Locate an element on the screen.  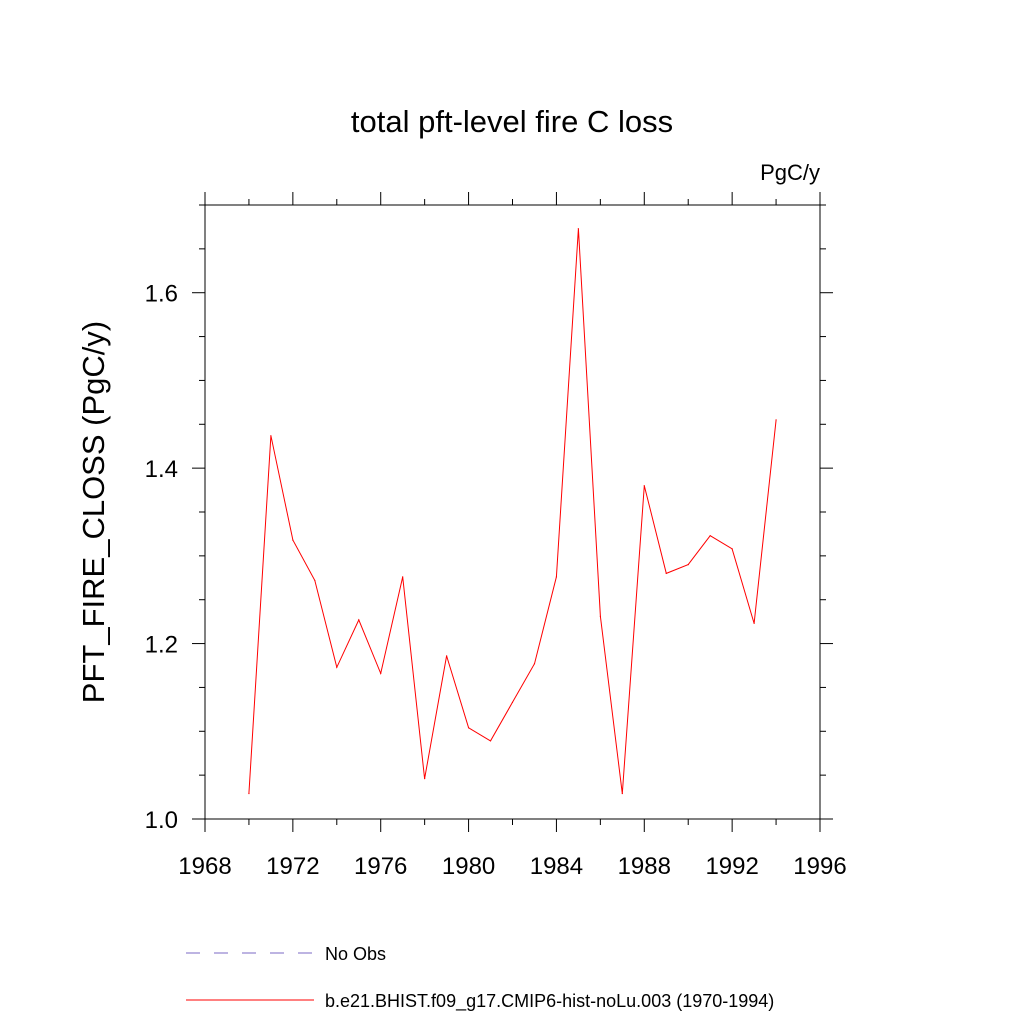
x-tick-label: 1996 is located at coordinates (819, 866).